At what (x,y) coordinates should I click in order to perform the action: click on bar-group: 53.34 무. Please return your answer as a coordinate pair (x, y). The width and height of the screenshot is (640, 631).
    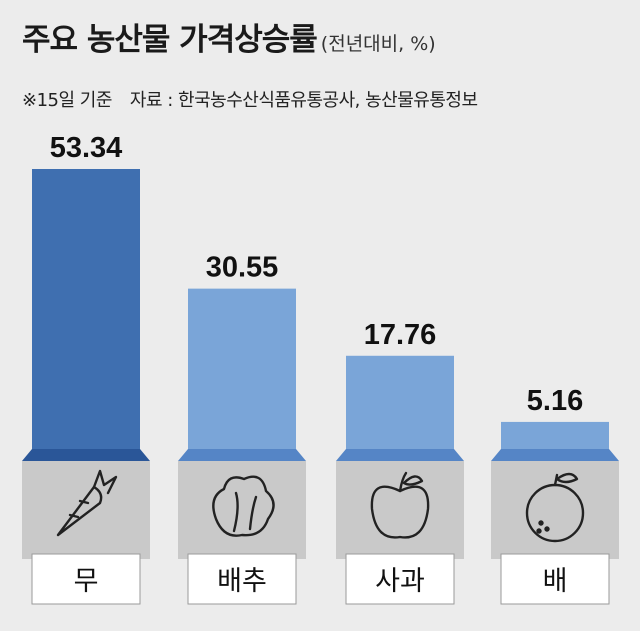
    Looking at the image, I should click on (86, 368).